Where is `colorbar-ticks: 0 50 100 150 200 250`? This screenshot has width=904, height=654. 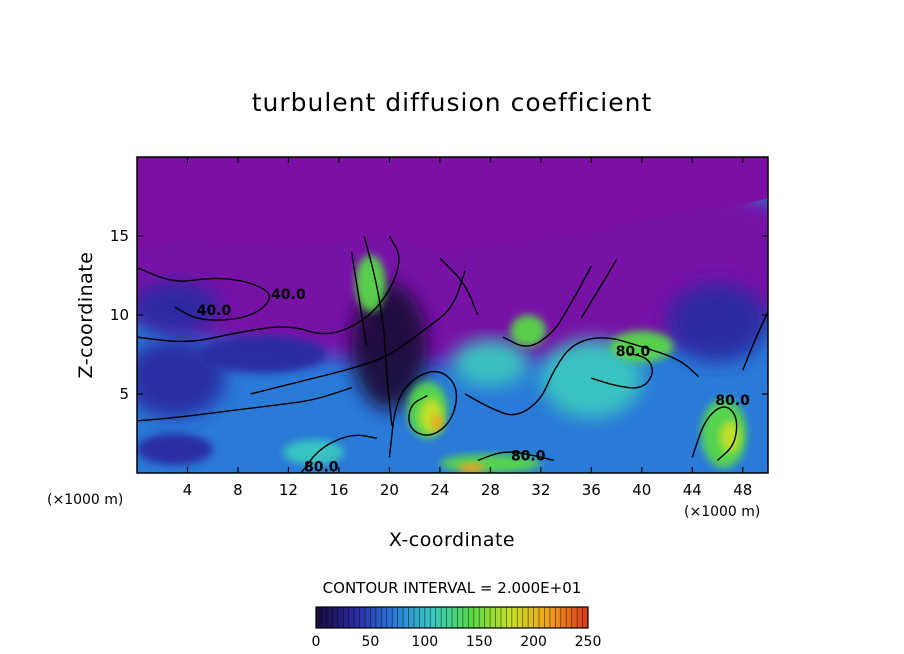 colorbar-ticks: 0 50 100 150 200 250 is located at coordinates (457, 642).